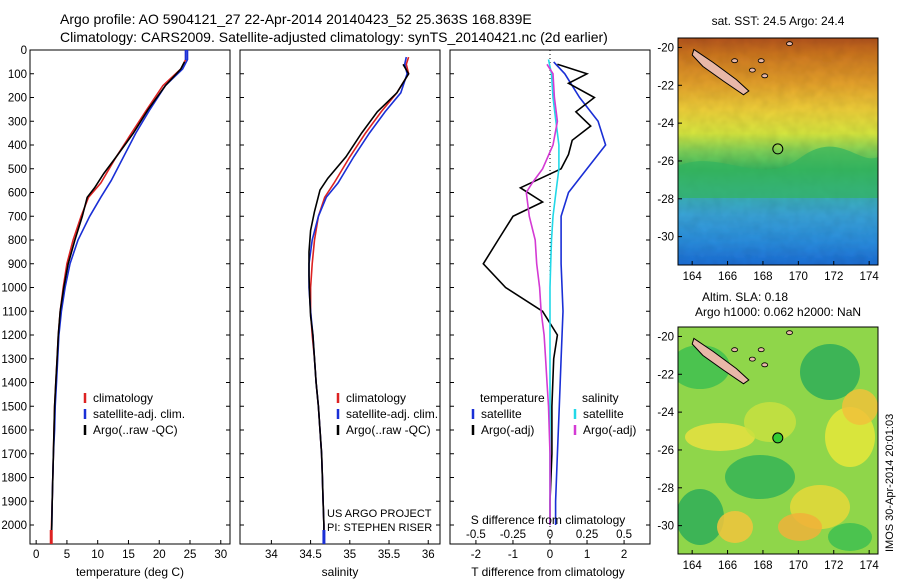 The image size is (900, 580). Describe the element at coordinates (548, 572) in the screenshot. I see `x-axis-label: T difference from climatology` at that location.